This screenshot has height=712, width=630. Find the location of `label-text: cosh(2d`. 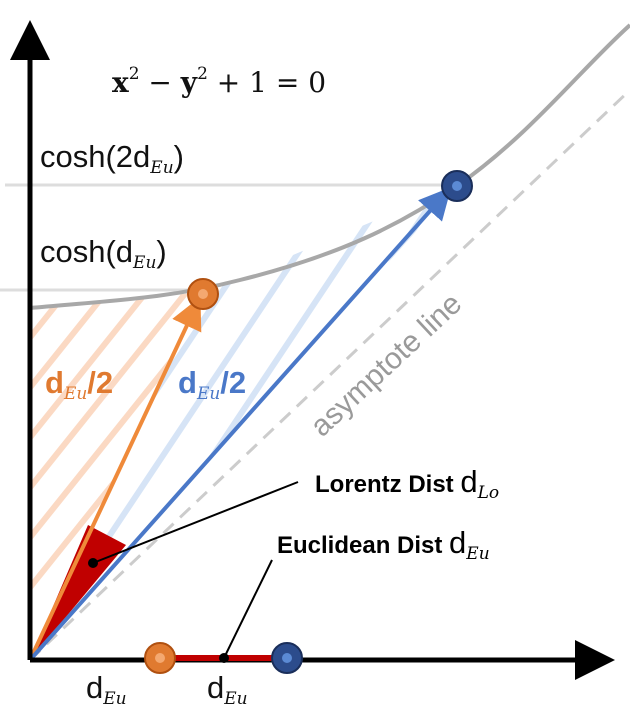

label-text: cosh(2d is located at coordinates (95, 156).